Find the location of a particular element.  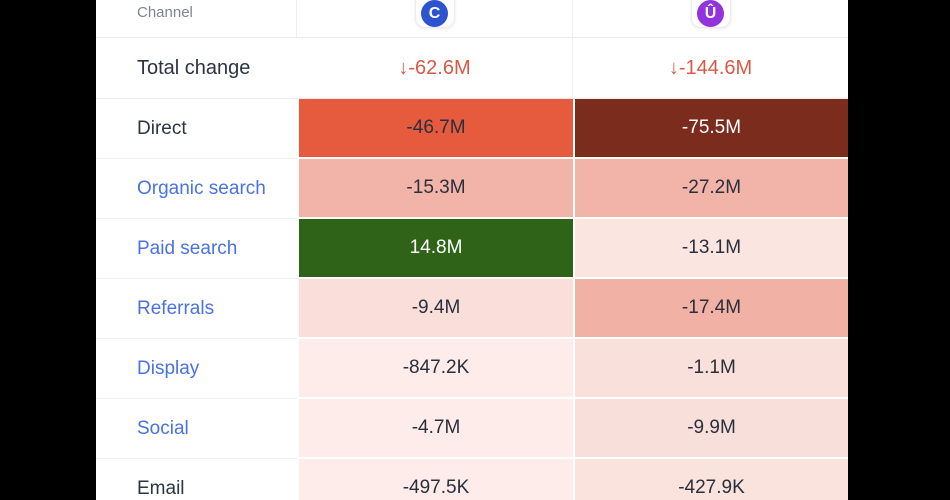

cell-direct-brand-c: -46.7M is located at coordinates (435, 129).